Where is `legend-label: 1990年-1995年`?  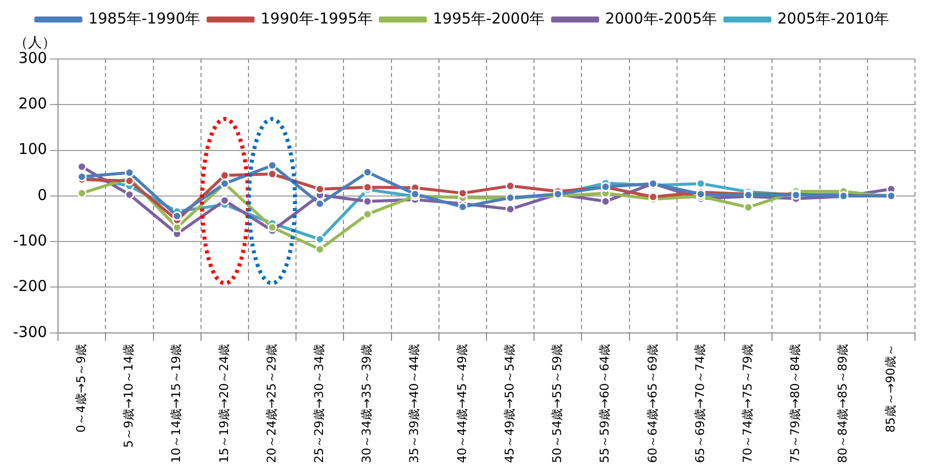
legend-label: 1990年-1995年 is located at coordinates (316, 18).